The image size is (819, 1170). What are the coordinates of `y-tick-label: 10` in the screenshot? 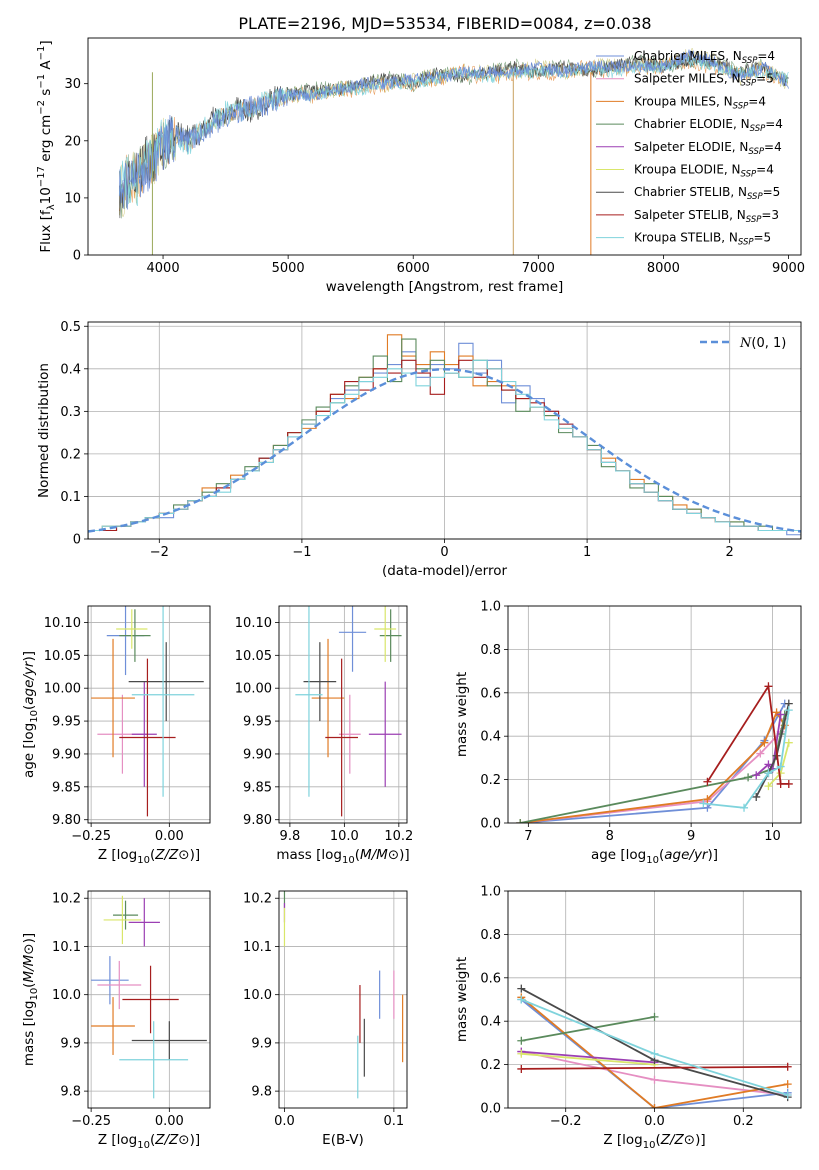 It's located at (72, 198).